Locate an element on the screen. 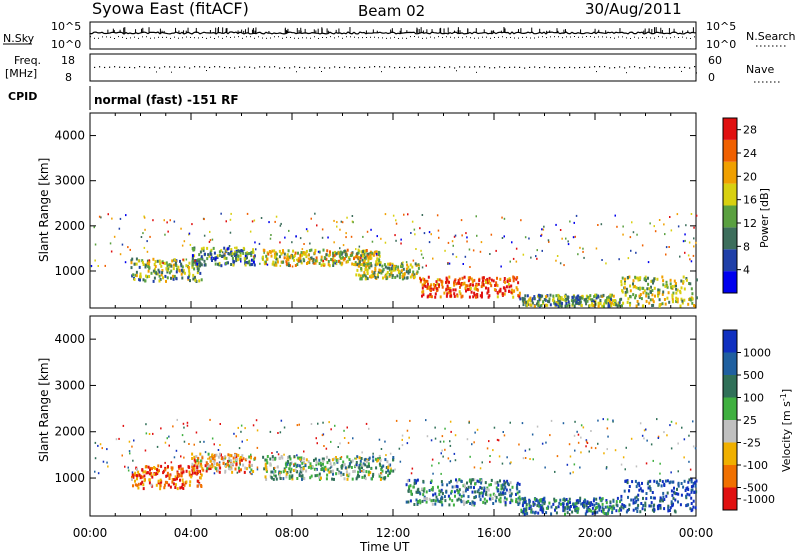  nsearch-tick-bottom: 10^0 is located at coordinates (721, 44).